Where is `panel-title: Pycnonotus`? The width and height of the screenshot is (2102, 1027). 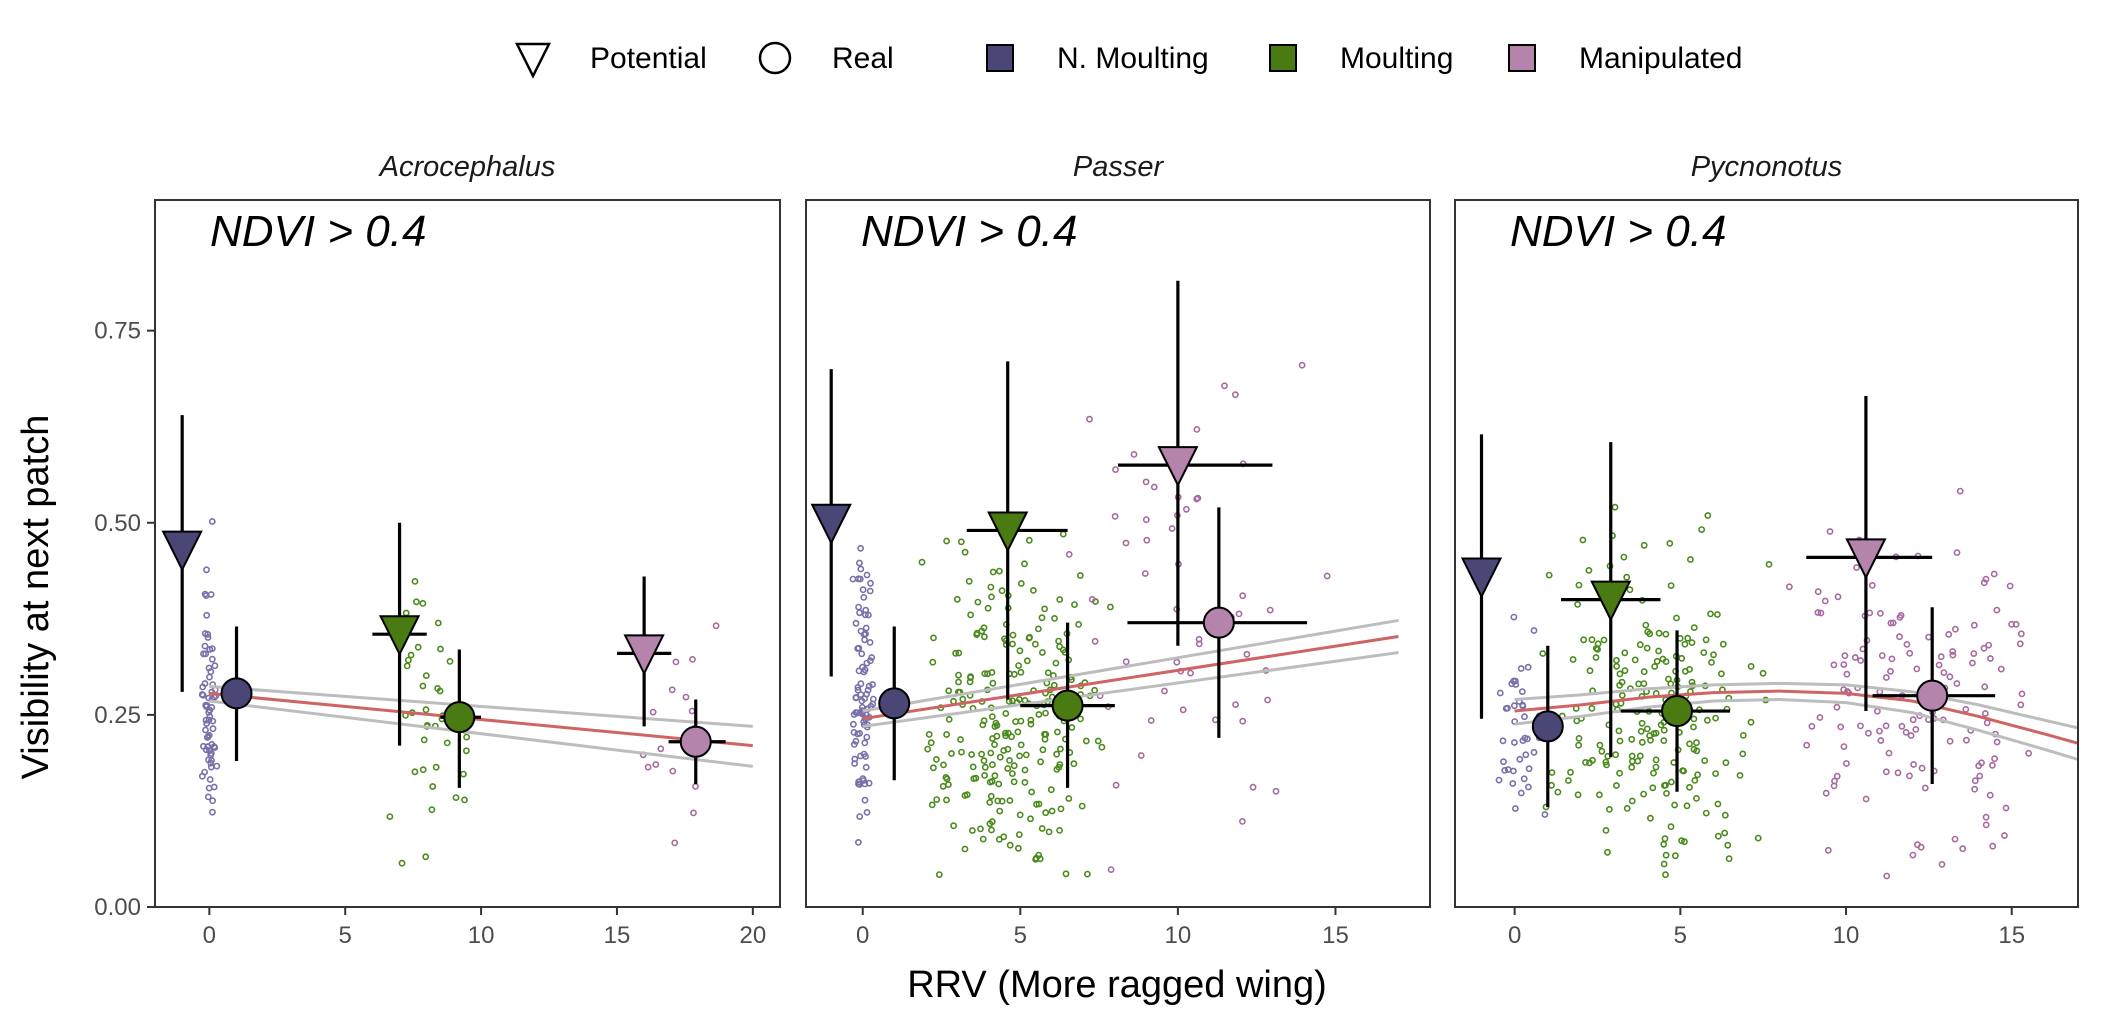
panel-title: Pycnonotus is located at coordinates (1767, 167).